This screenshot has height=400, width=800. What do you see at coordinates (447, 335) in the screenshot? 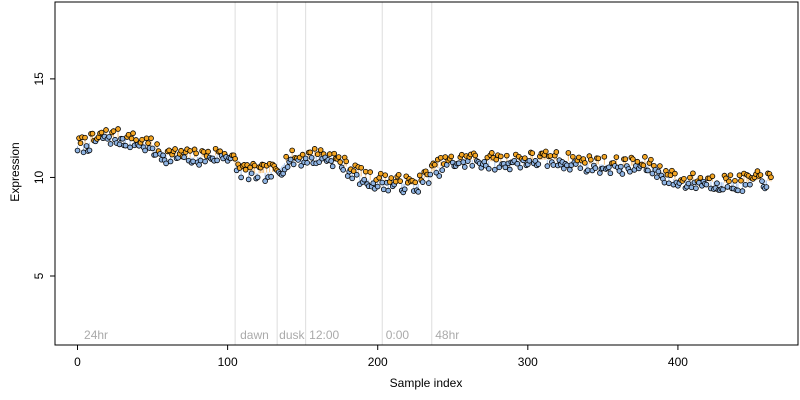
I see `segment-annotation: 48hr` at bounding box center [447, 335].